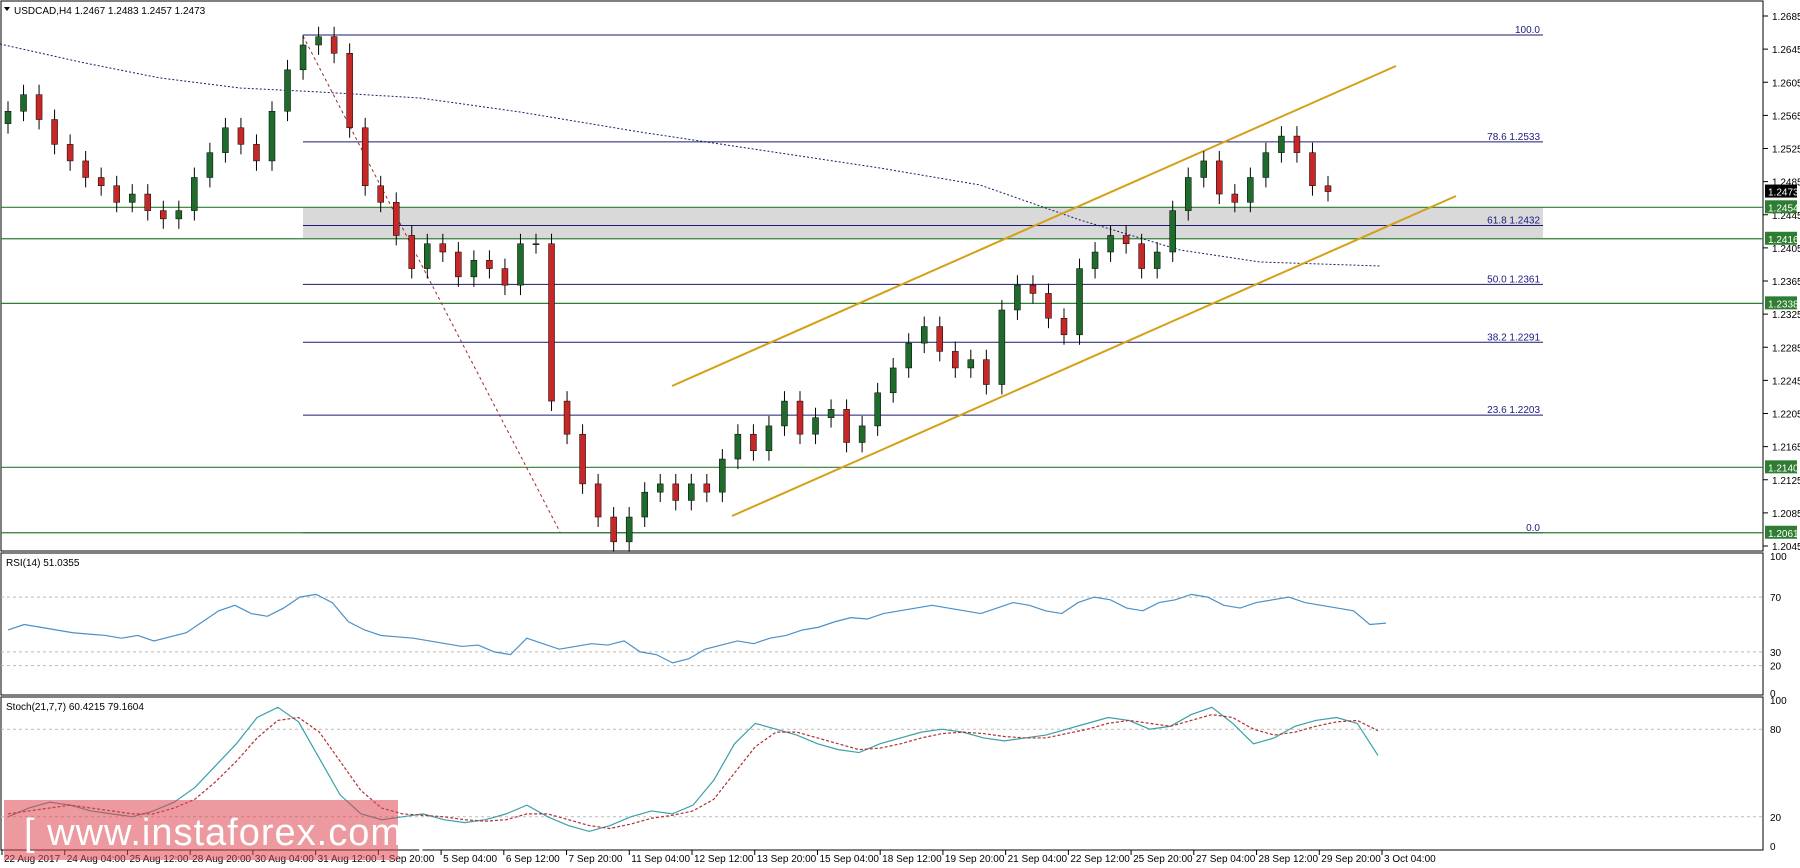 Image resolution: width=1800 pixels, height=868 pixels. Describe the element at coordinates (1513, 137) in the screenshot. I see `fib-level-label: 78.6 1.2533` at that location.